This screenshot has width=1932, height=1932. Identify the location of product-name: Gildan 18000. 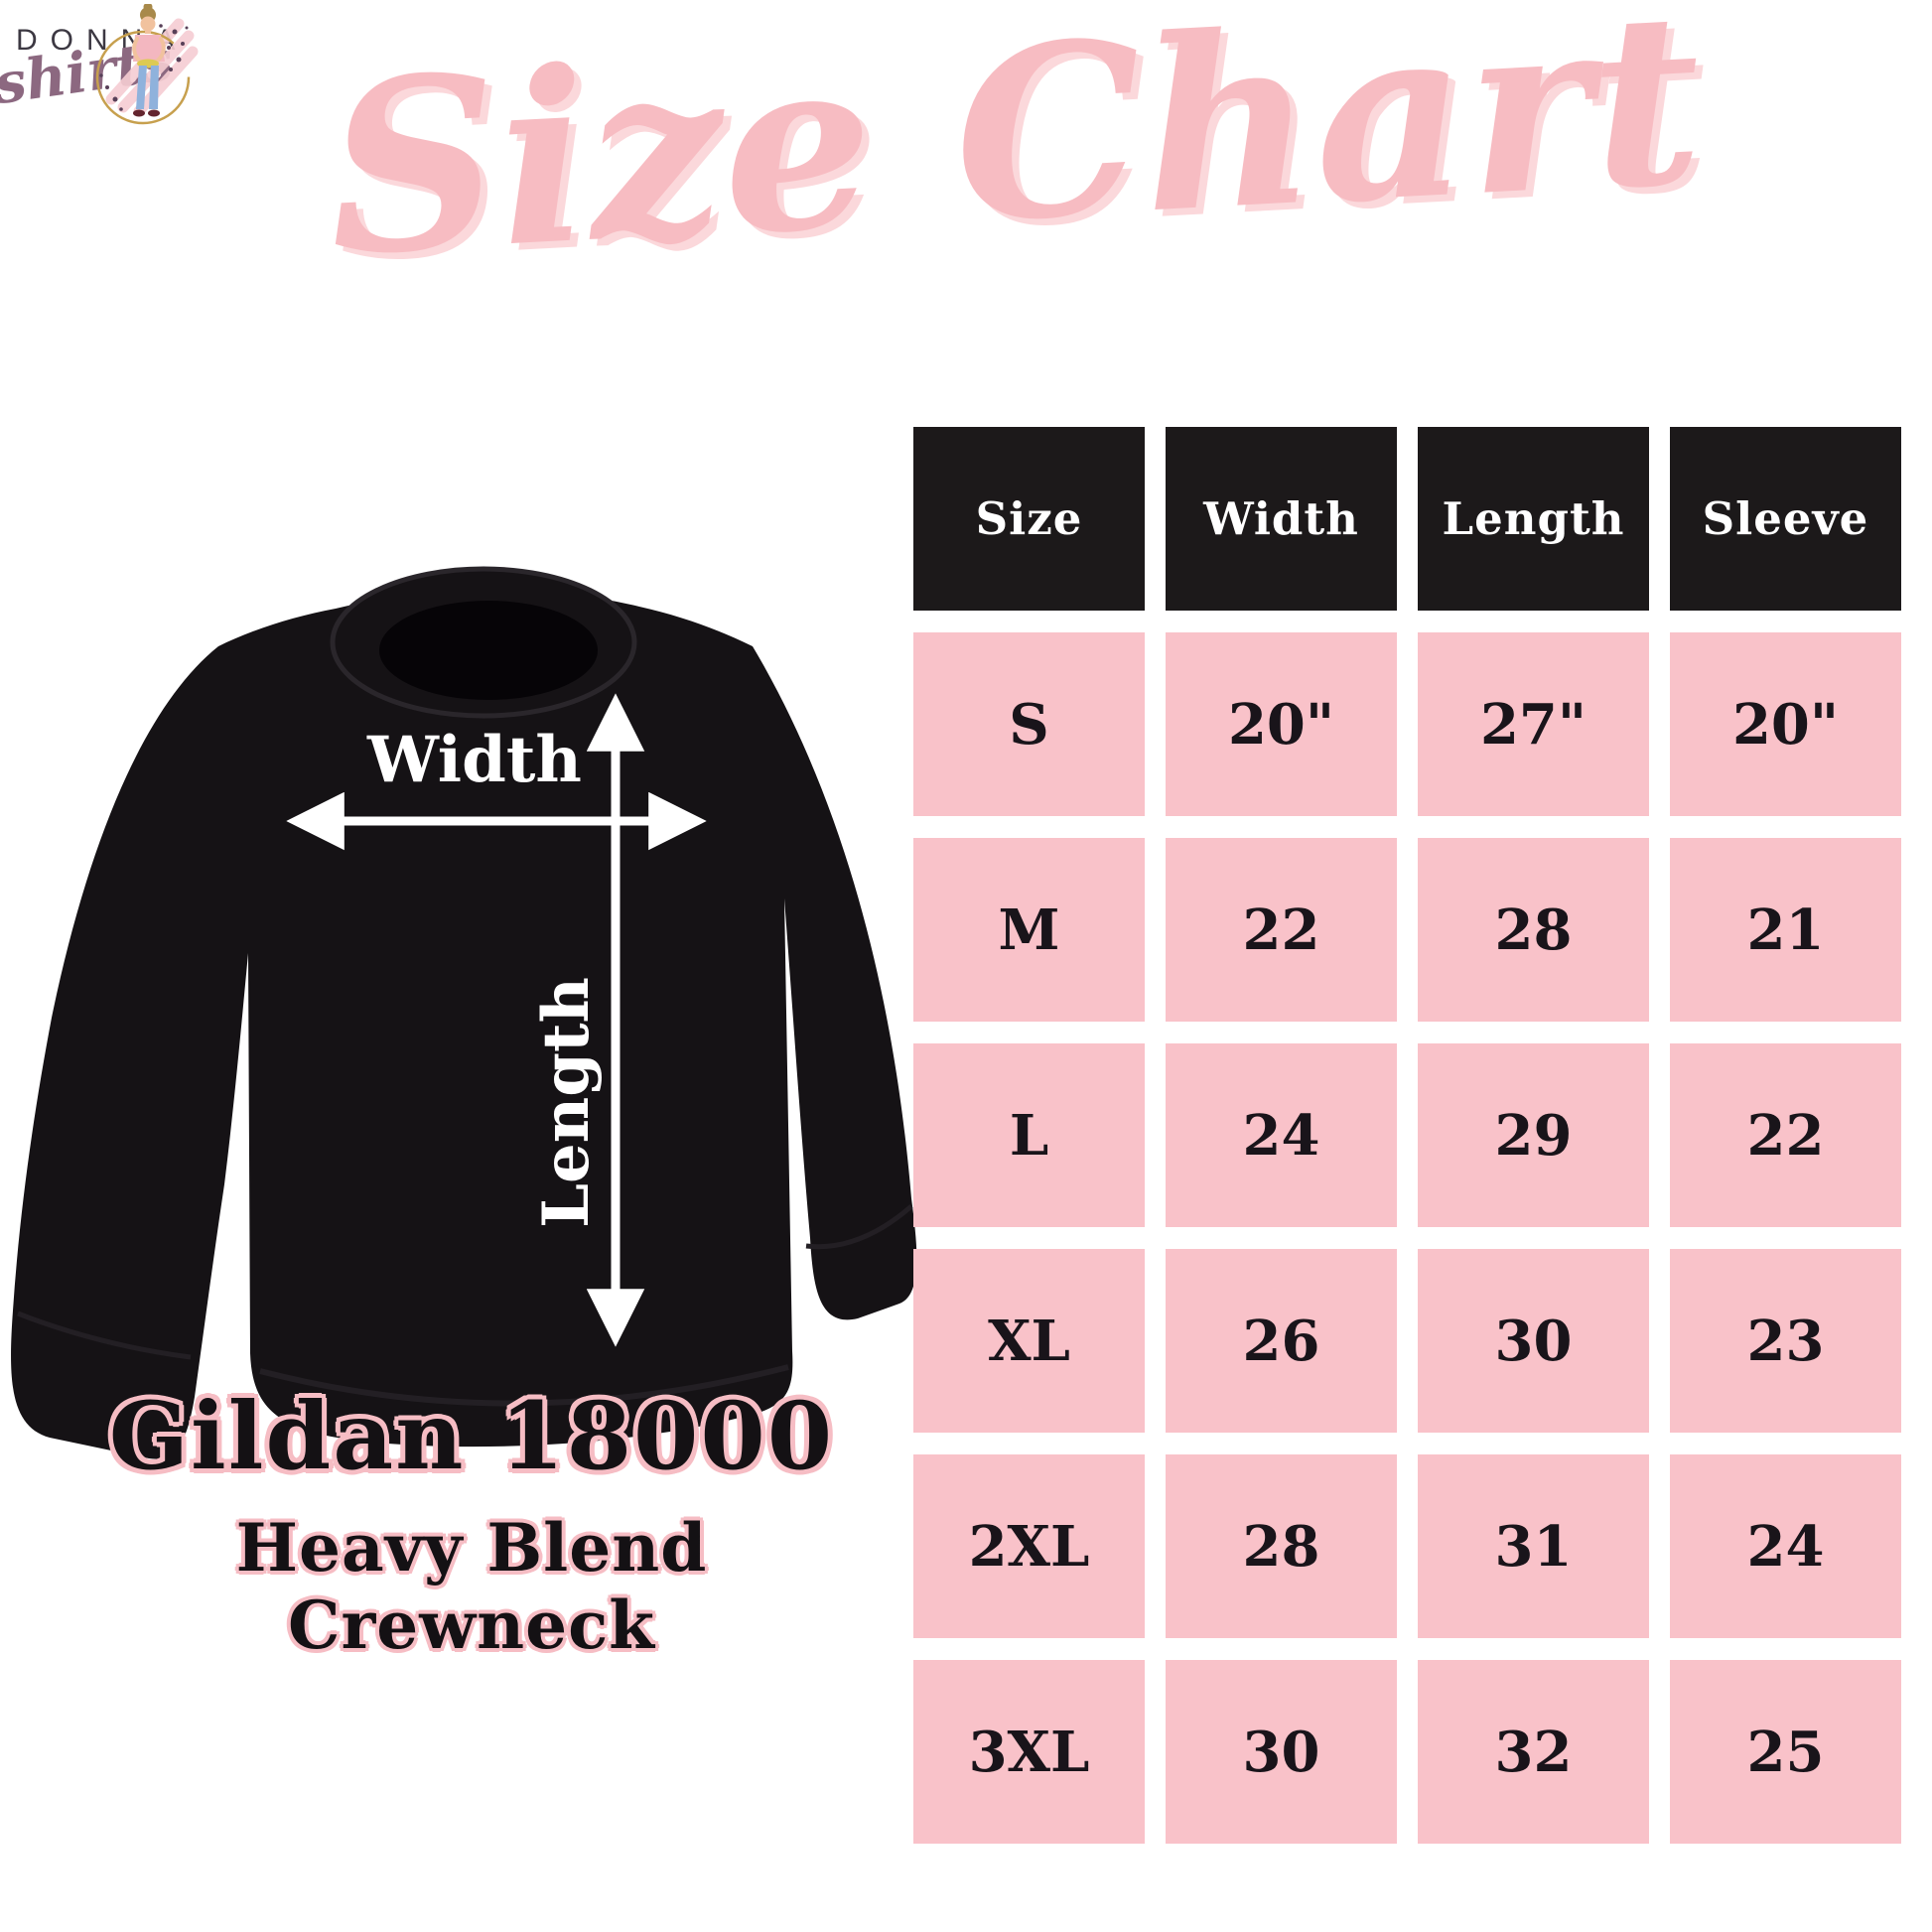
(472, 1436).